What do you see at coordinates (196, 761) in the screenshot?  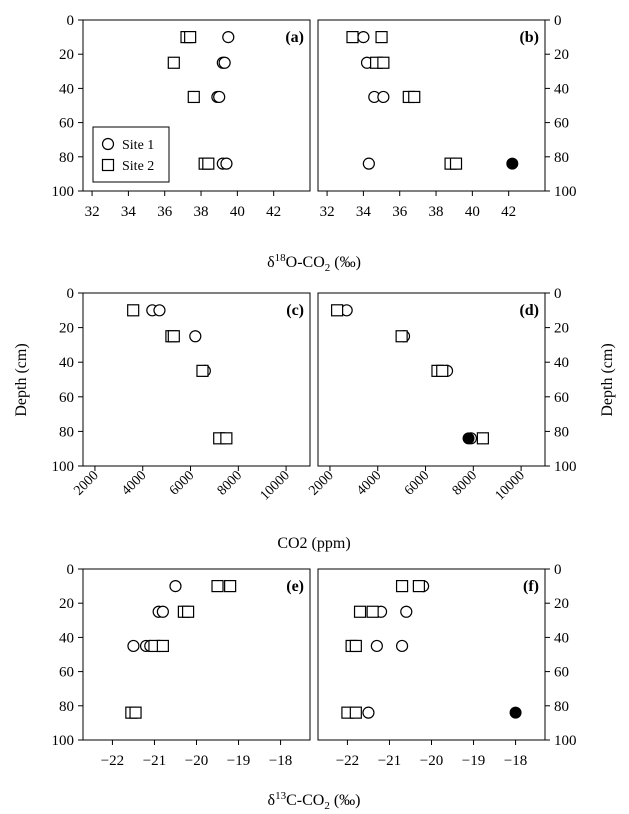 I see `x-tick-label: −20` at bounding box center [196, 761].